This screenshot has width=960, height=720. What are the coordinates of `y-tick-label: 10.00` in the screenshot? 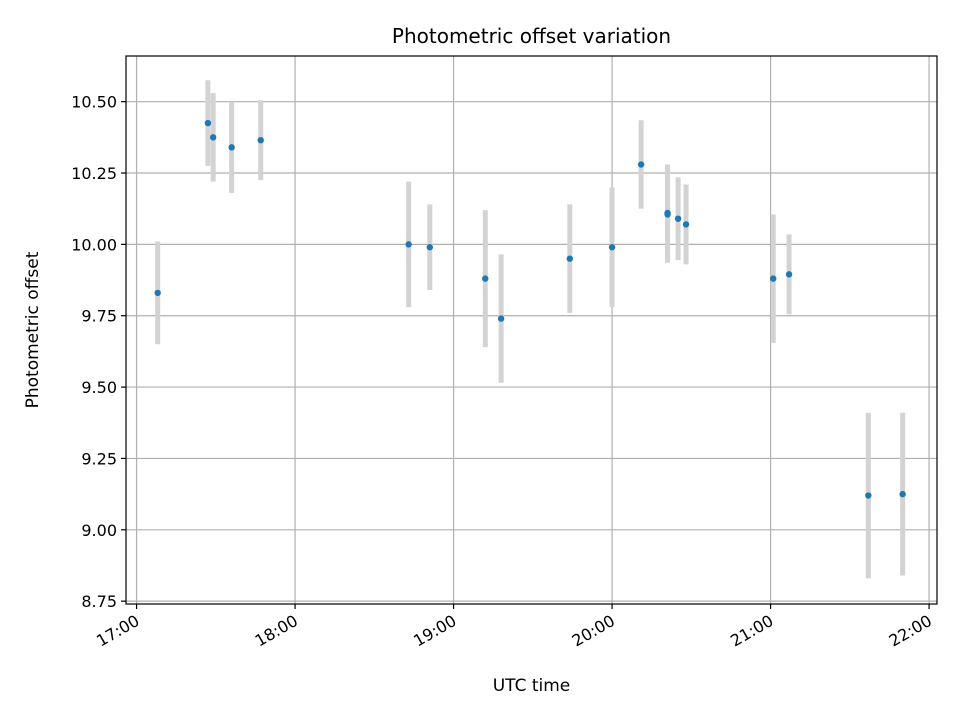 It's located at (94, 244).